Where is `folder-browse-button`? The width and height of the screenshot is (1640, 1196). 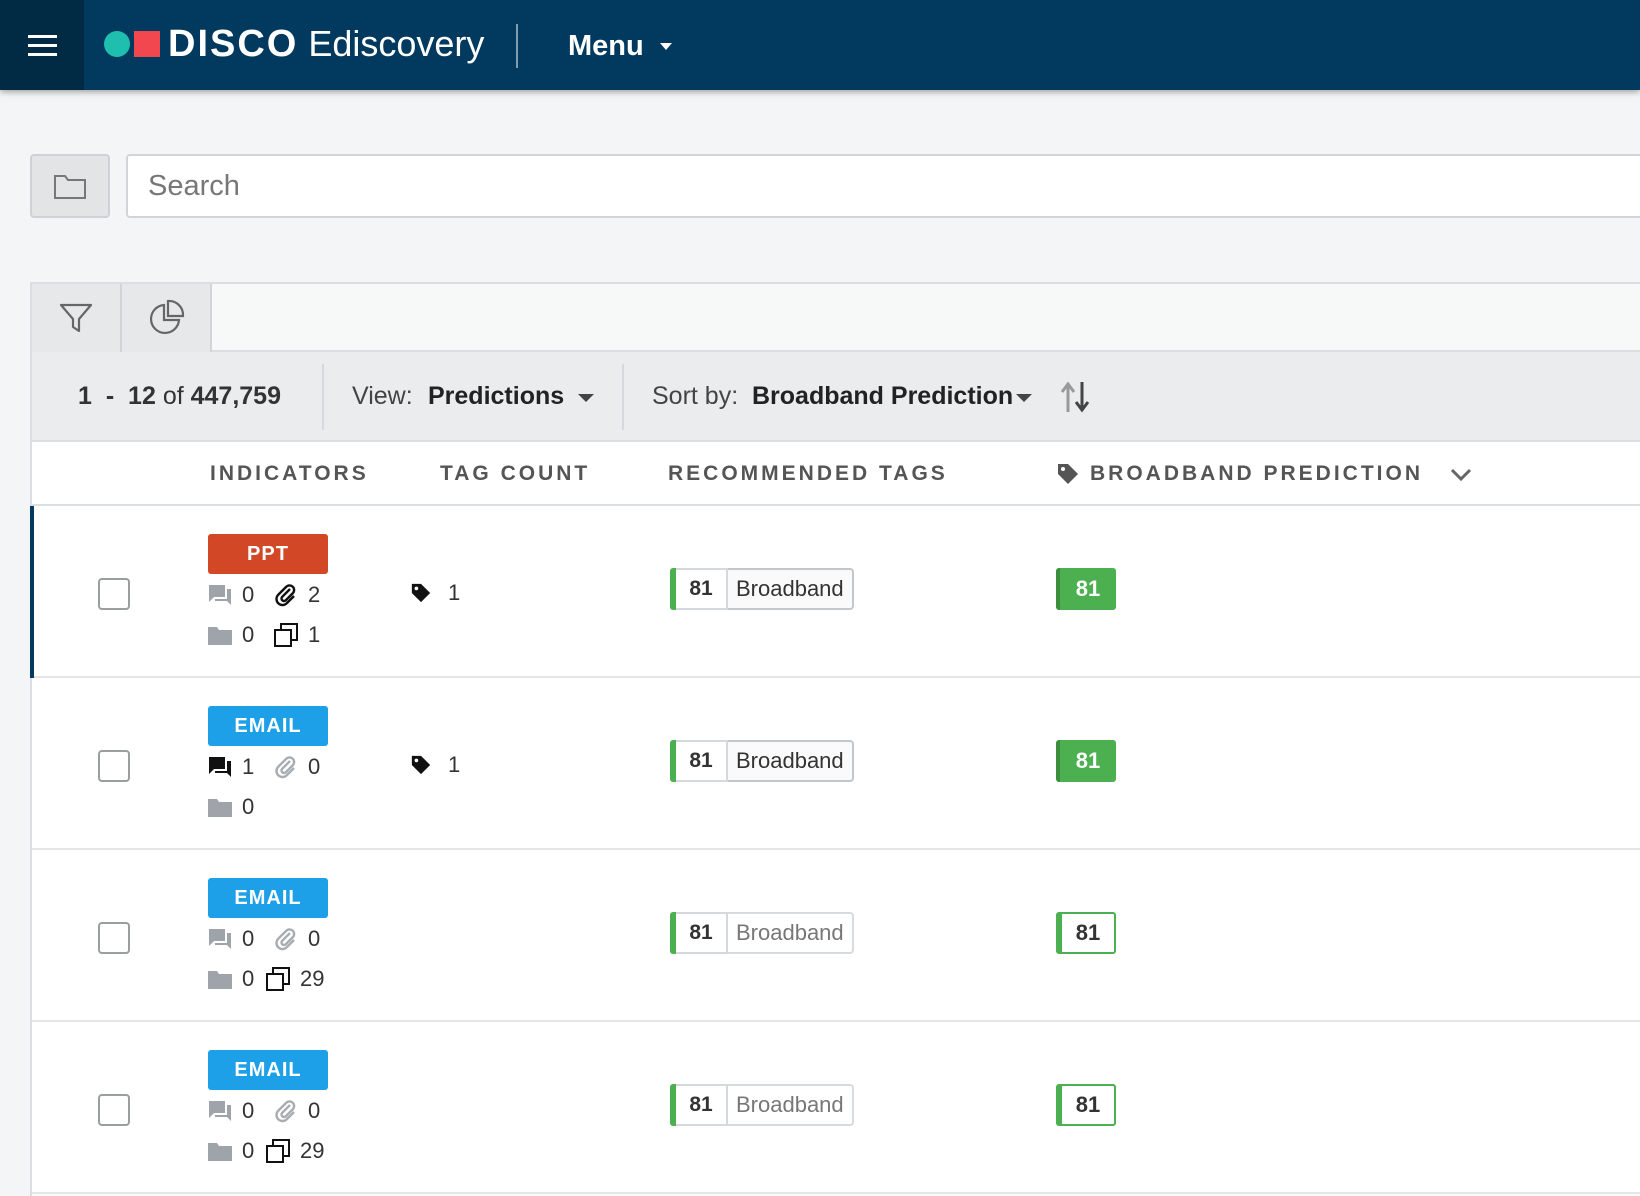 folder-browse-button is located at coordinates (70, 186).